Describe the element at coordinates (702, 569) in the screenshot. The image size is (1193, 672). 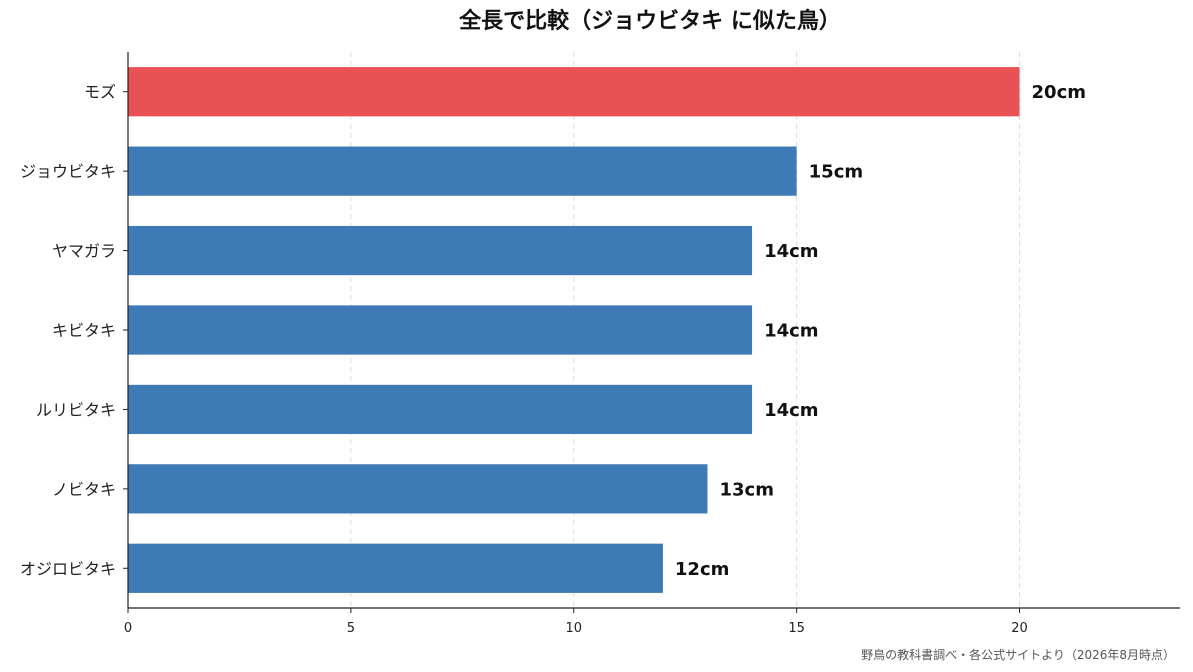
I see `value-label: 12cm` at that location.